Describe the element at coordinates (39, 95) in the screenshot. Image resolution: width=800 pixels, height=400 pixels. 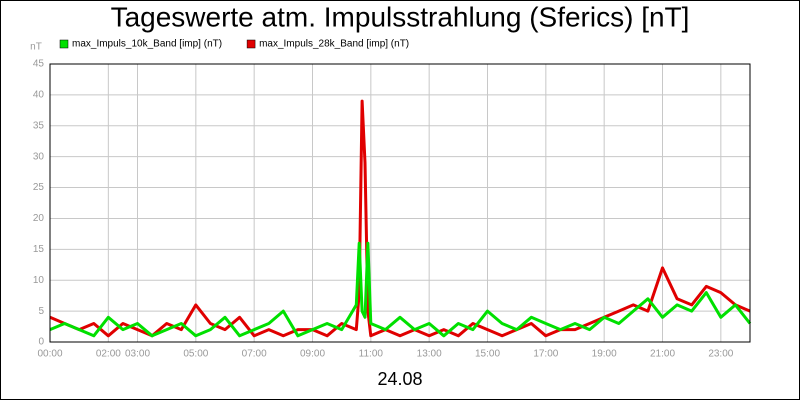
I see `y-tick-label: 40` at that location.